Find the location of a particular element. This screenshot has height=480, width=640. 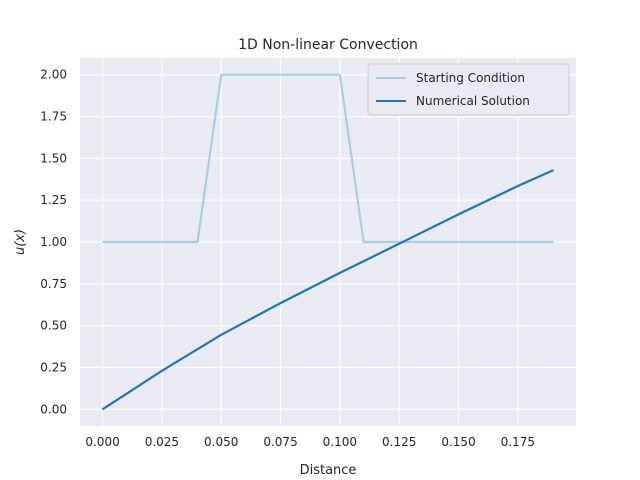

y-tick-label: 2.00 is located at coordinates (53, 75).